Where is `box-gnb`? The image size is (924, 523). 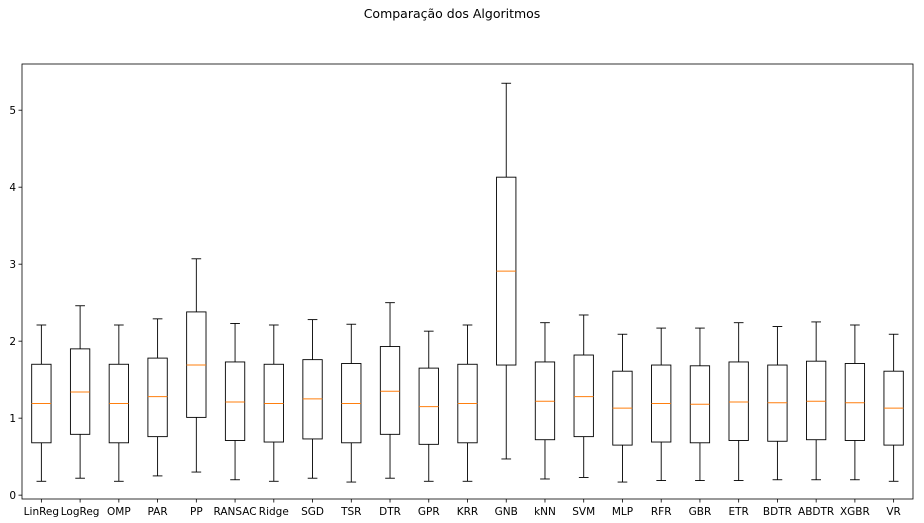
box-gnb is located at coordinates (506, 271).